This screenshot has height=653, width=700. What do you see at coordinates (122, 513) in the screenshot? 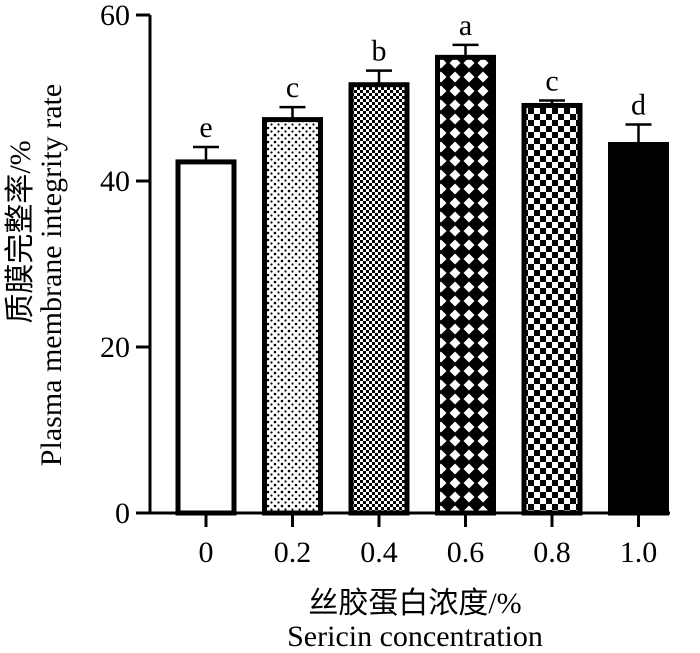
I see `y-tick-label: 0` at bounding box center [122, 513].